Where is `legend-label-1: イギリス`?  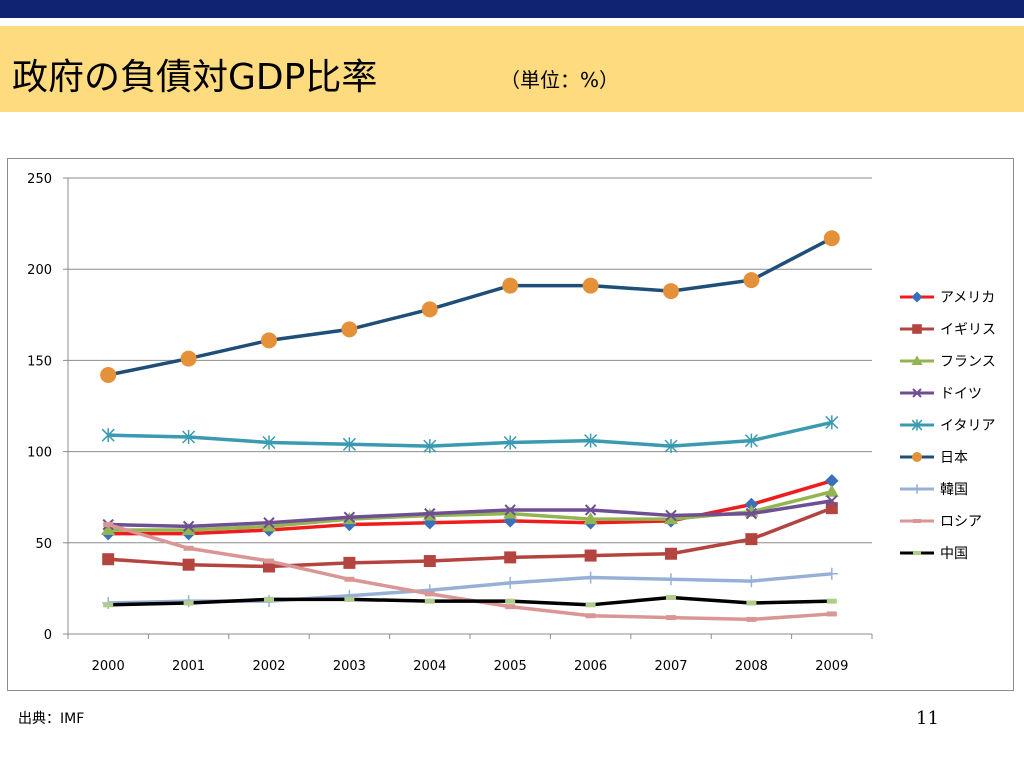
legend-label-1: イギリス is located at coordinates (968, 330).